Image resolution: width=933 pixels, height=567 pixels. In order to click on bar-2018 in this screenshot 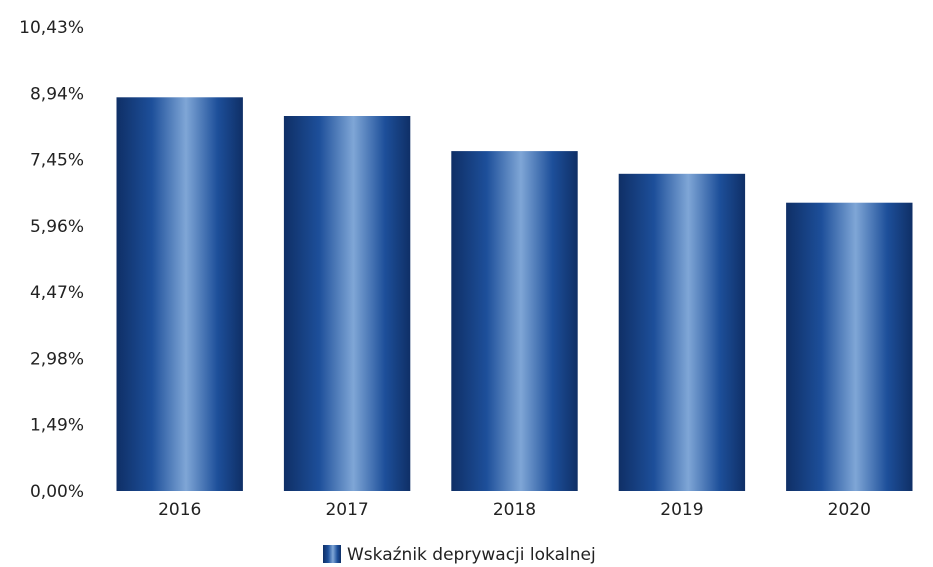, I will do `click(514, 321)`.